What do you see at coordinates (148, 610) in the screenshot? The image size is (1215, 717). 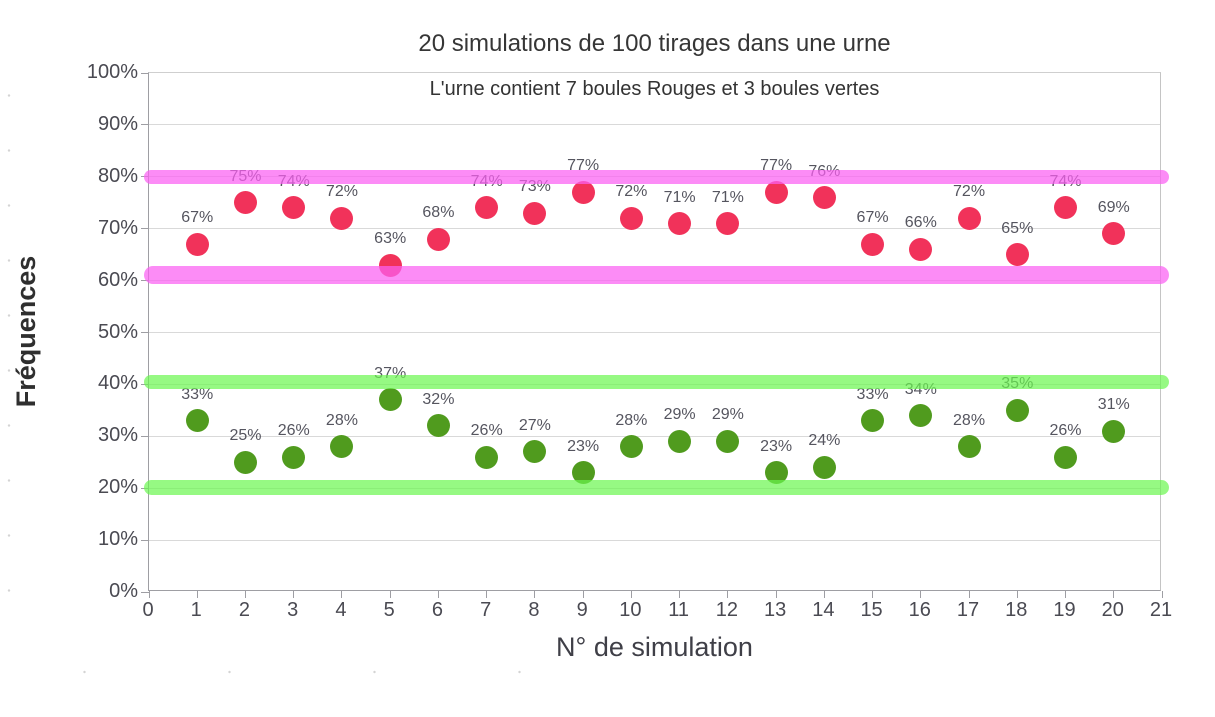 I see `x-tick-label: 0` at bounding box center [148, 610].